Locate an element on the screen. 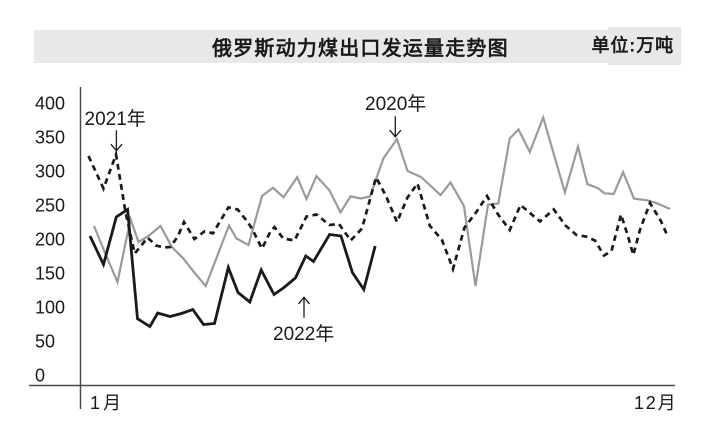  svg-text: 150 is located at coordinates (50, 274).